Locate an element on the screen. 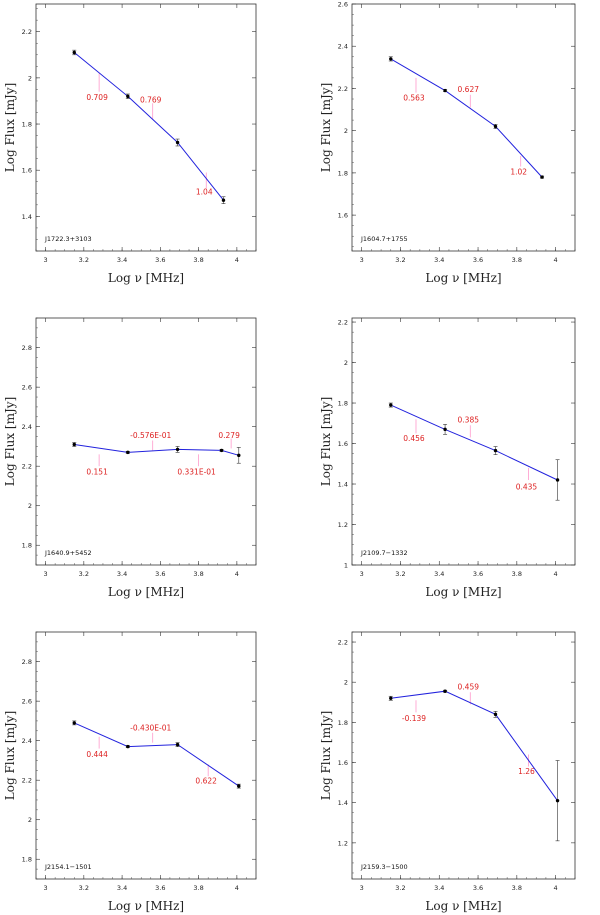 Image resolution: width=600 pixels, height=915 pixels. source-label: J1722.3+3103 is located at coordinates (68, 239).